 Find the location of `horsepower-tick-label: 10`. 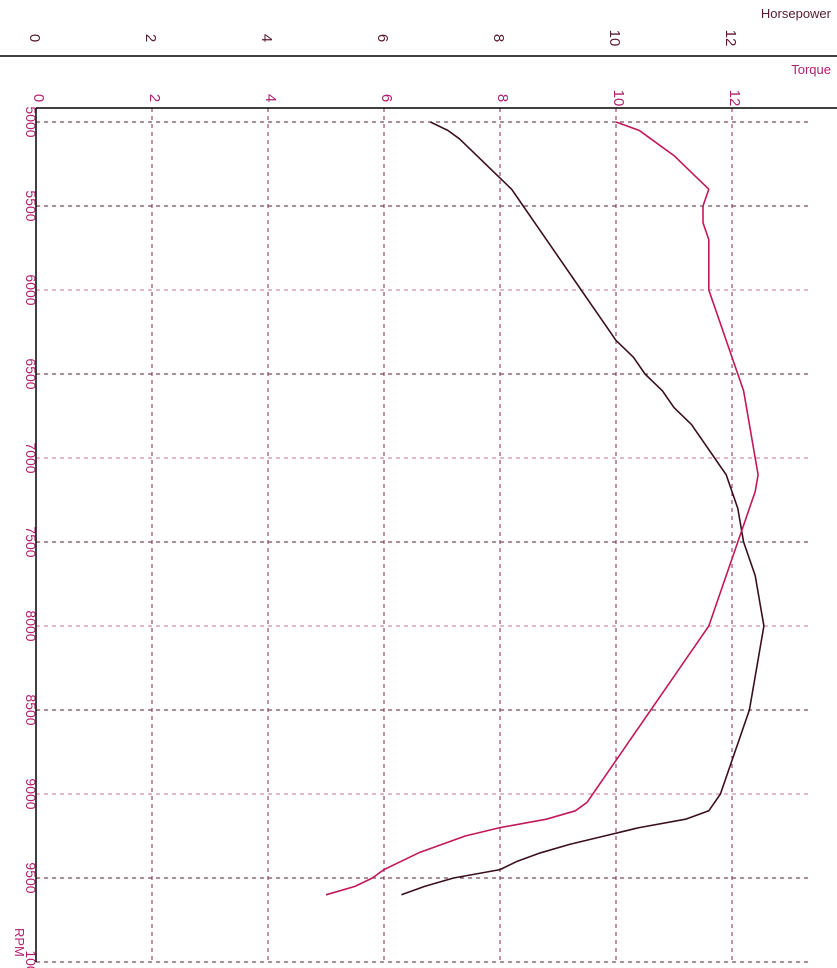

horsepower-tick-label: 10 is located at coordinates (614, 38).